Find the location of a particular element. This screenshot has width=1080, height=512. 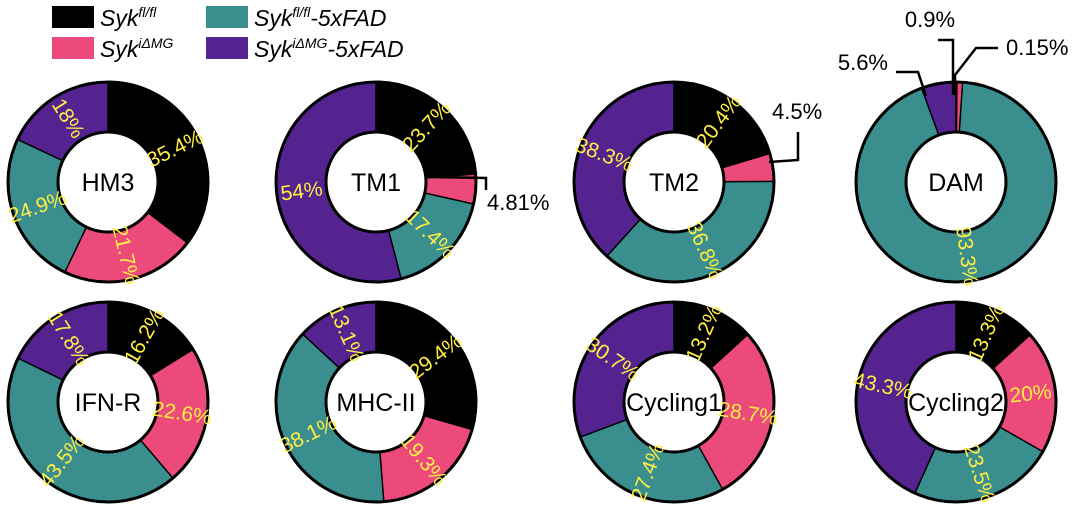

legend-label: Sykfl/fl is located at coordinates (128, 17).